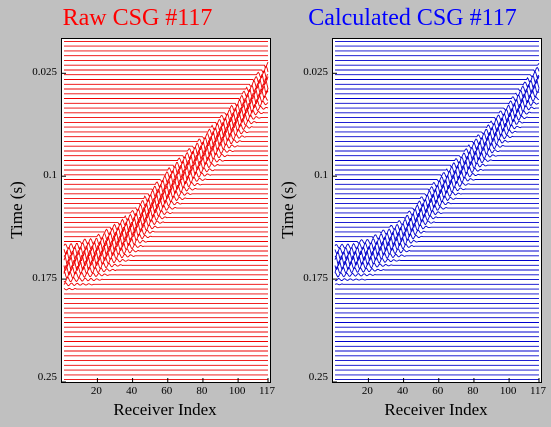 This screenshot has width=551, height=427. I want to click on chart-title: Raw CSG #117, so click(137, 18).